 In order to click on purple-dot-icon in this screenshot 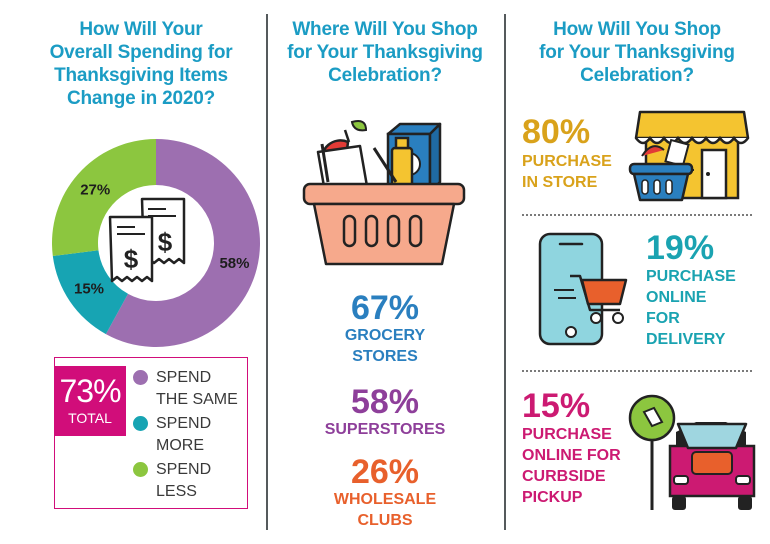, I will do `click(140, 377)`.